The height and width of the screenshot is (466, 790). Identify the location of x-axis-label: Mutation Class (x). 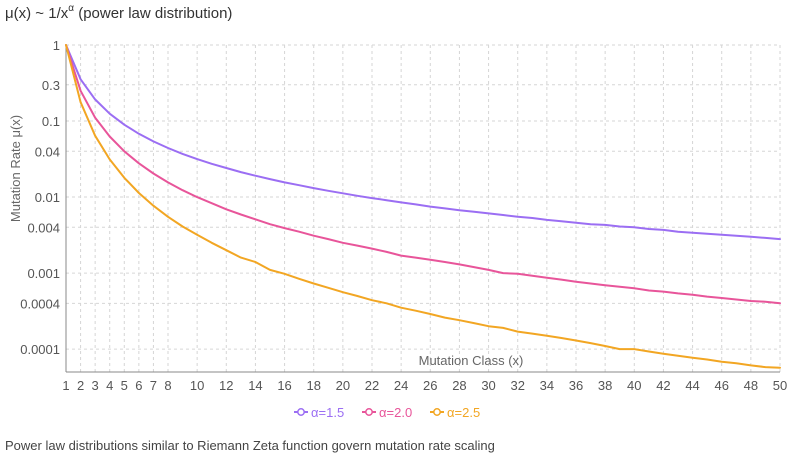
(471, 360).